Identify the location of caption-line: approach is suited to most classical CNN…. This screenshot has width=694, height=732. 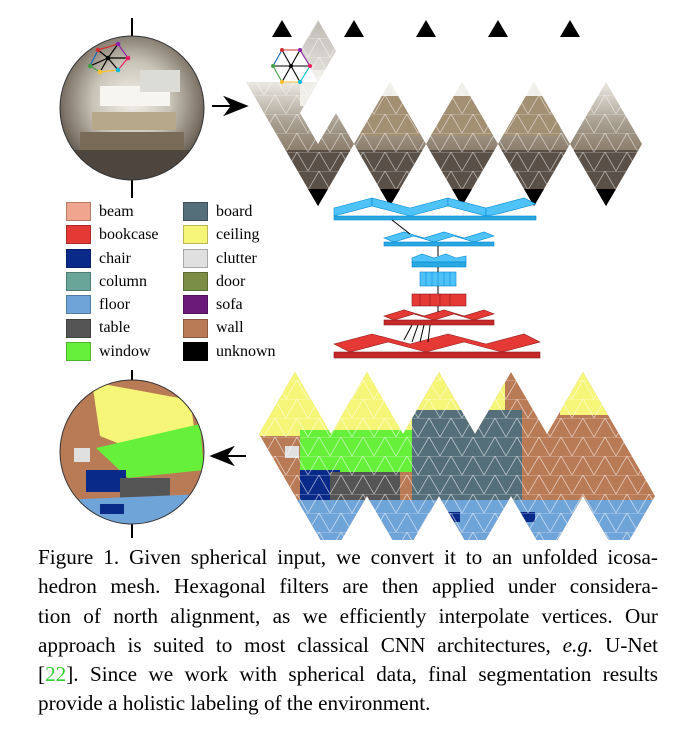
(348, 644).